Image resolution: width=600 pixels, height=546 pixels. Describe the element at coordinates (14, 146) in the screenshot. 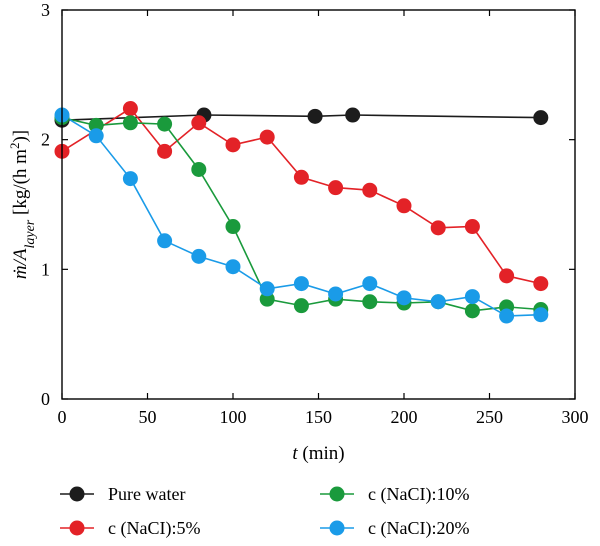

I see `y-axis-unit-superscript: 2` at that location.